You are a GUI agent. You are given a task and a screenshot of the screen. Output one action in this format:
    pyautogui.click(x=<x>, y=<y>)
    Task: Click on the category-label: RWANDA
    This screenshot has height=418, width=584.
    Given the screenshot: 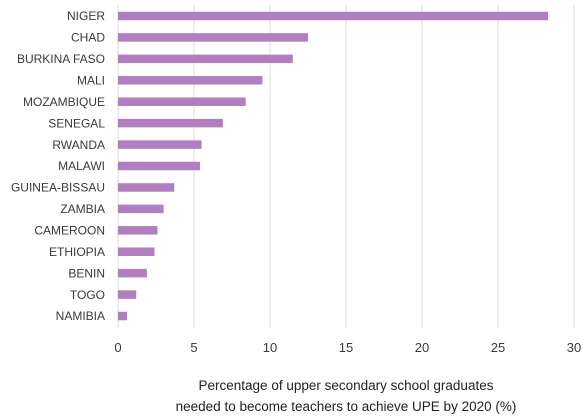 What is the action you would take?
    pyautogui.click(x=78, y=145)
    